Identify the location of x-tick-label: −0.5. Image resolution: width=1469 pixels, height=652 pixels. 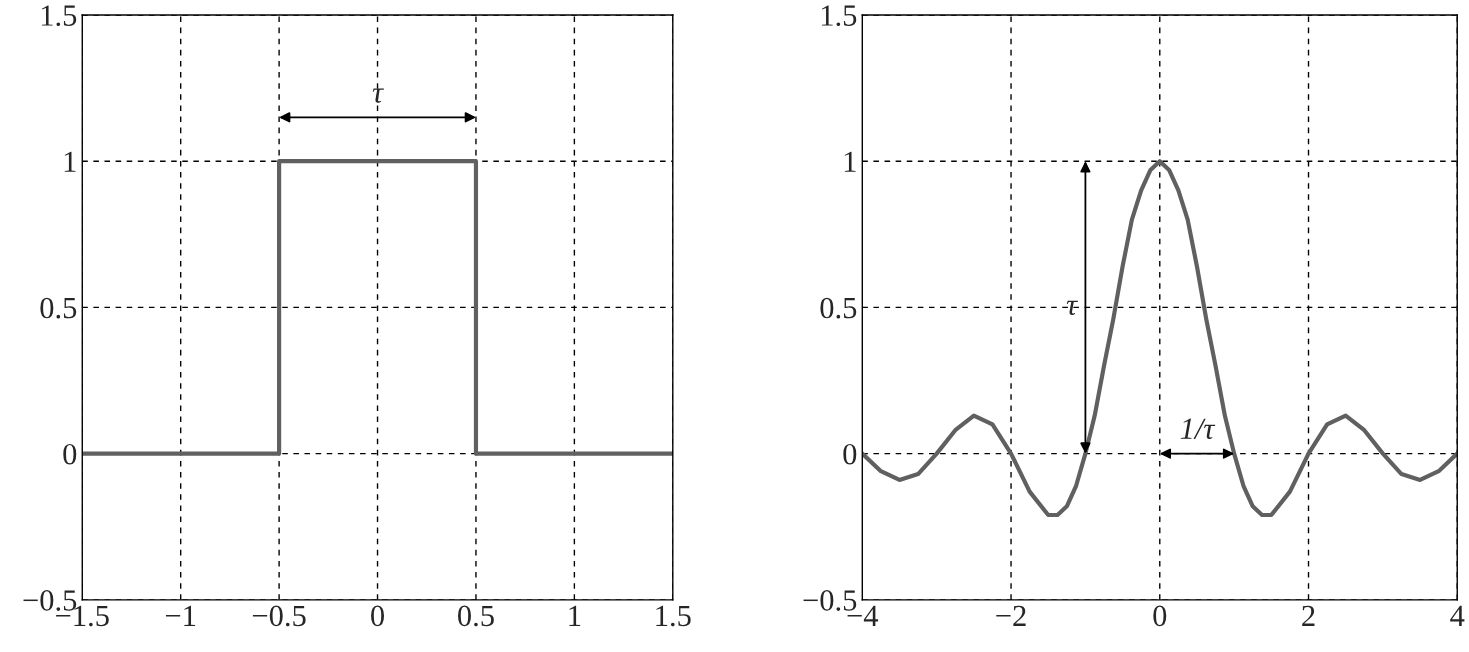
(279, 616).